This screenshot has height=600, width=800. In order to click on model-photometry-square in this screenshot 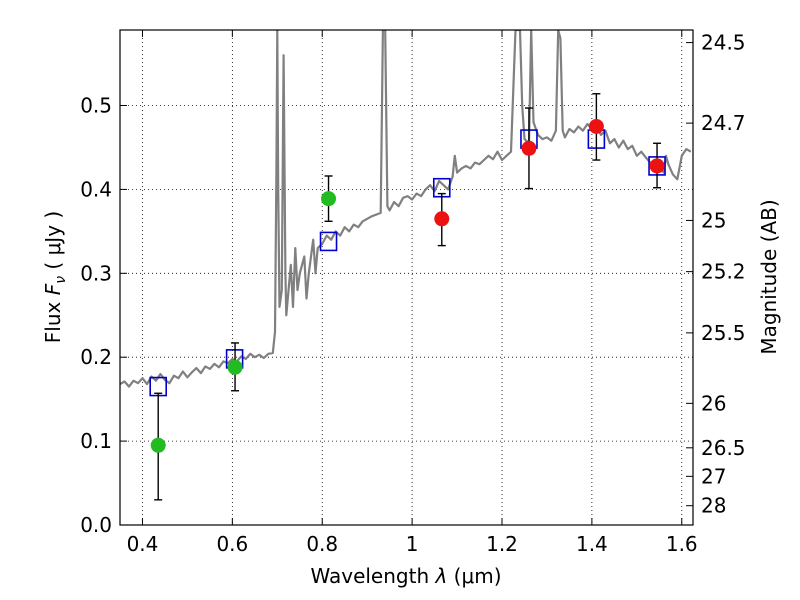, I will do `click(328, 241)`.